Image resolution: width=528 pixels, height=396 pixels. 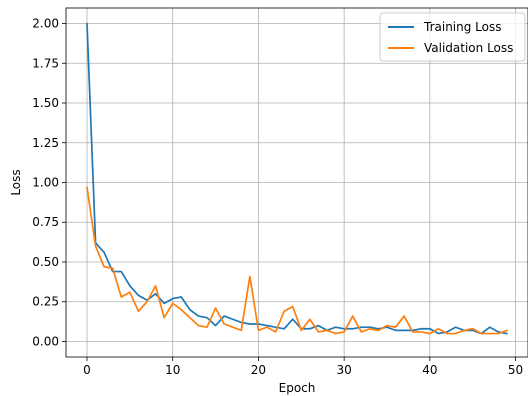 What do you see at coordinates (45, 143) in the screenshot?
I see `y-tick-label: 1.25` at bounding box center [45, 143].